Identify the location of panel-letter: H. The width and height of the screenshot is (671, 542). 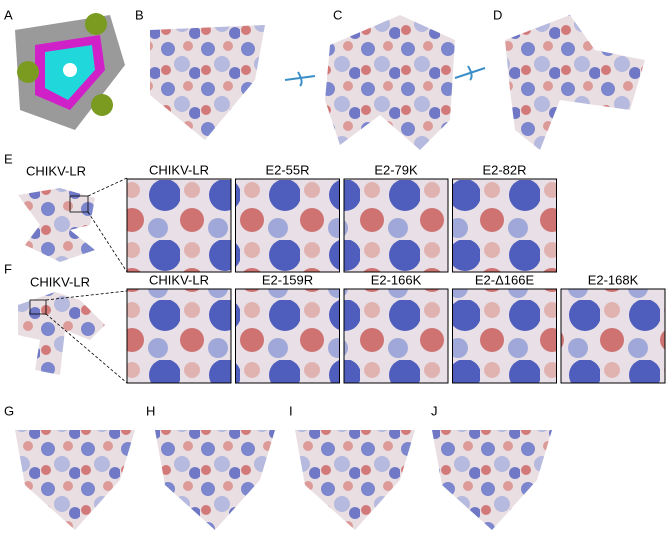
(150, 410).